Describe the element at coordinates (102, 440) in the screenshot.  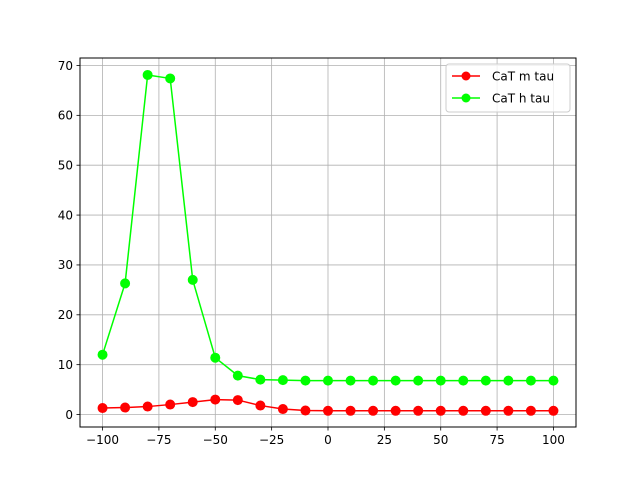
I see `x-tick-label: −100` at that location.